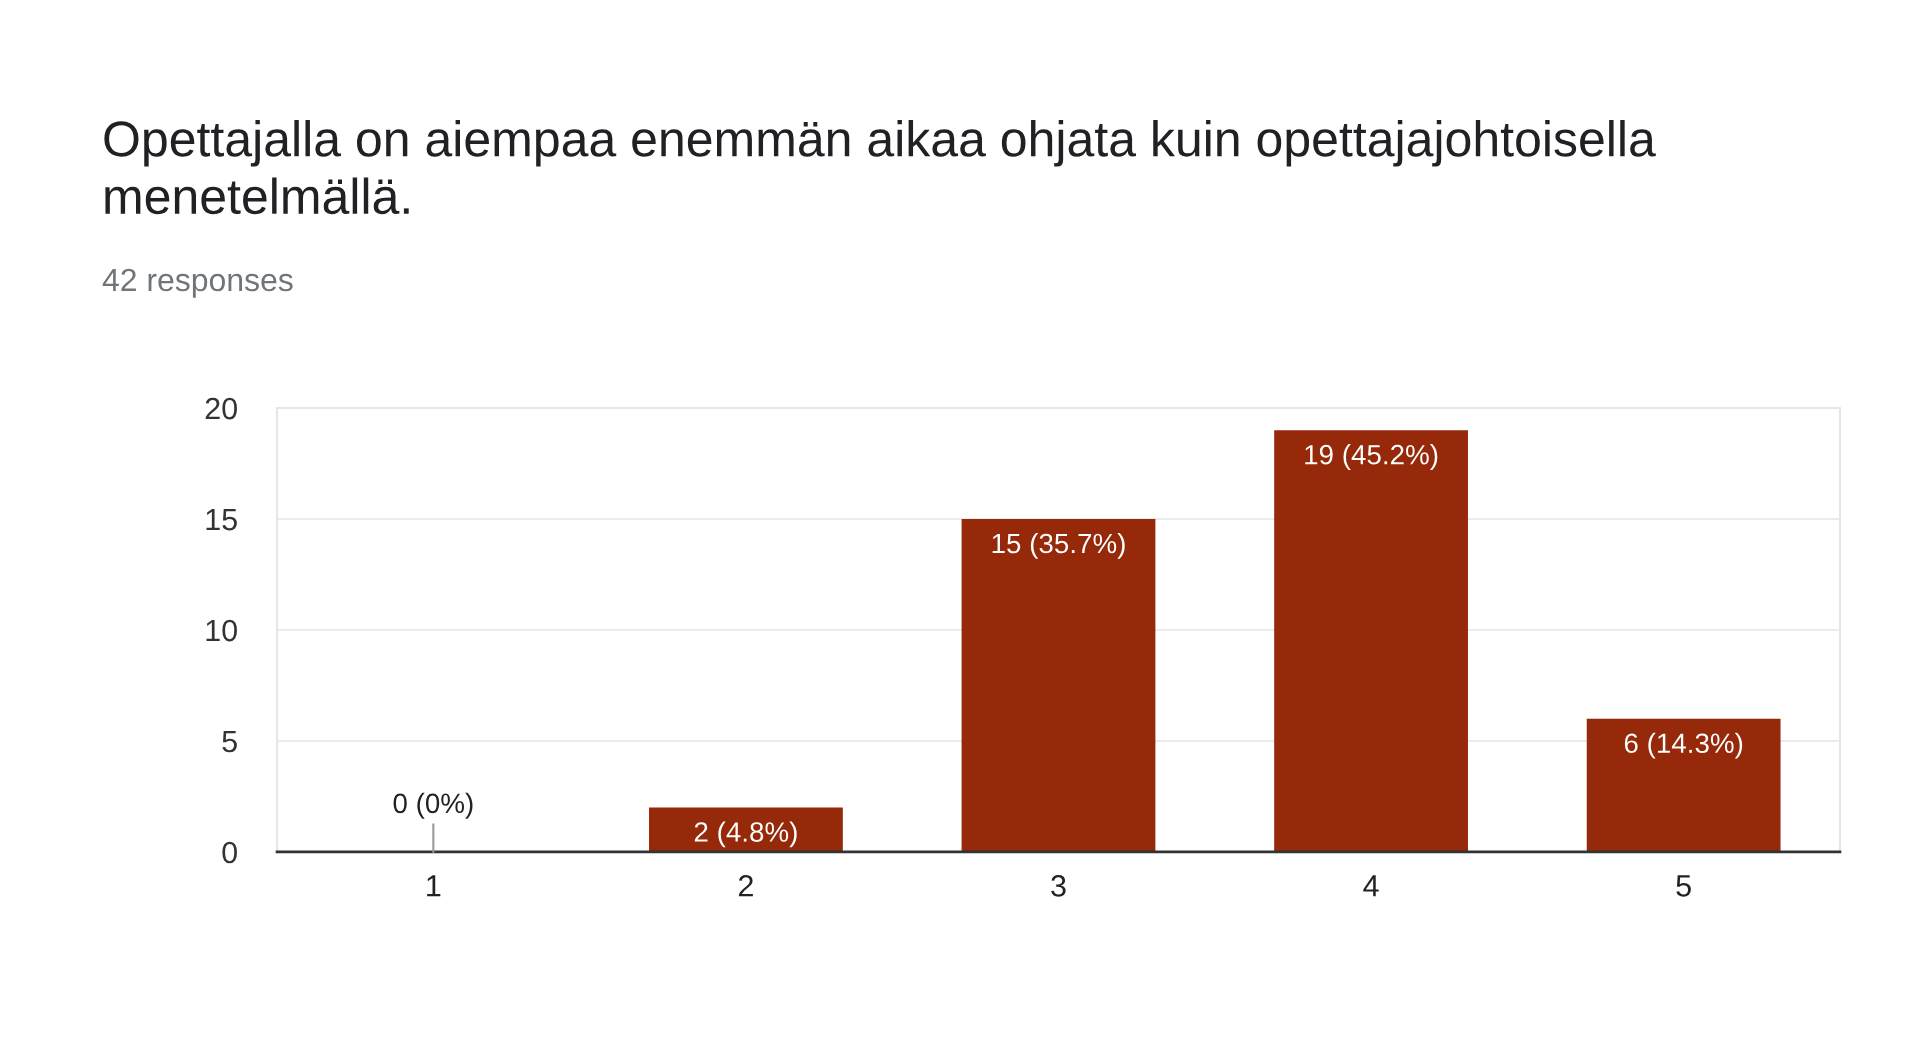 Image resolution: width=1920 pixels, height=1056 pixels. I want to click on data-label: 6 (14.3%), so click(1683, 745).